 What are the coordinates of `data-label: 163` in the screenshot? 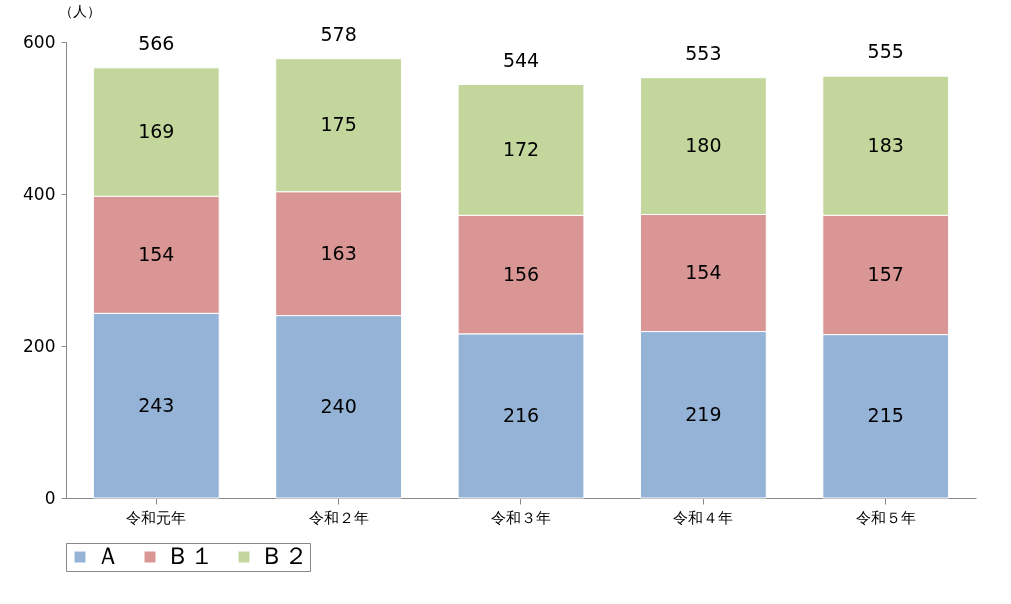 It's located at (338, 252).